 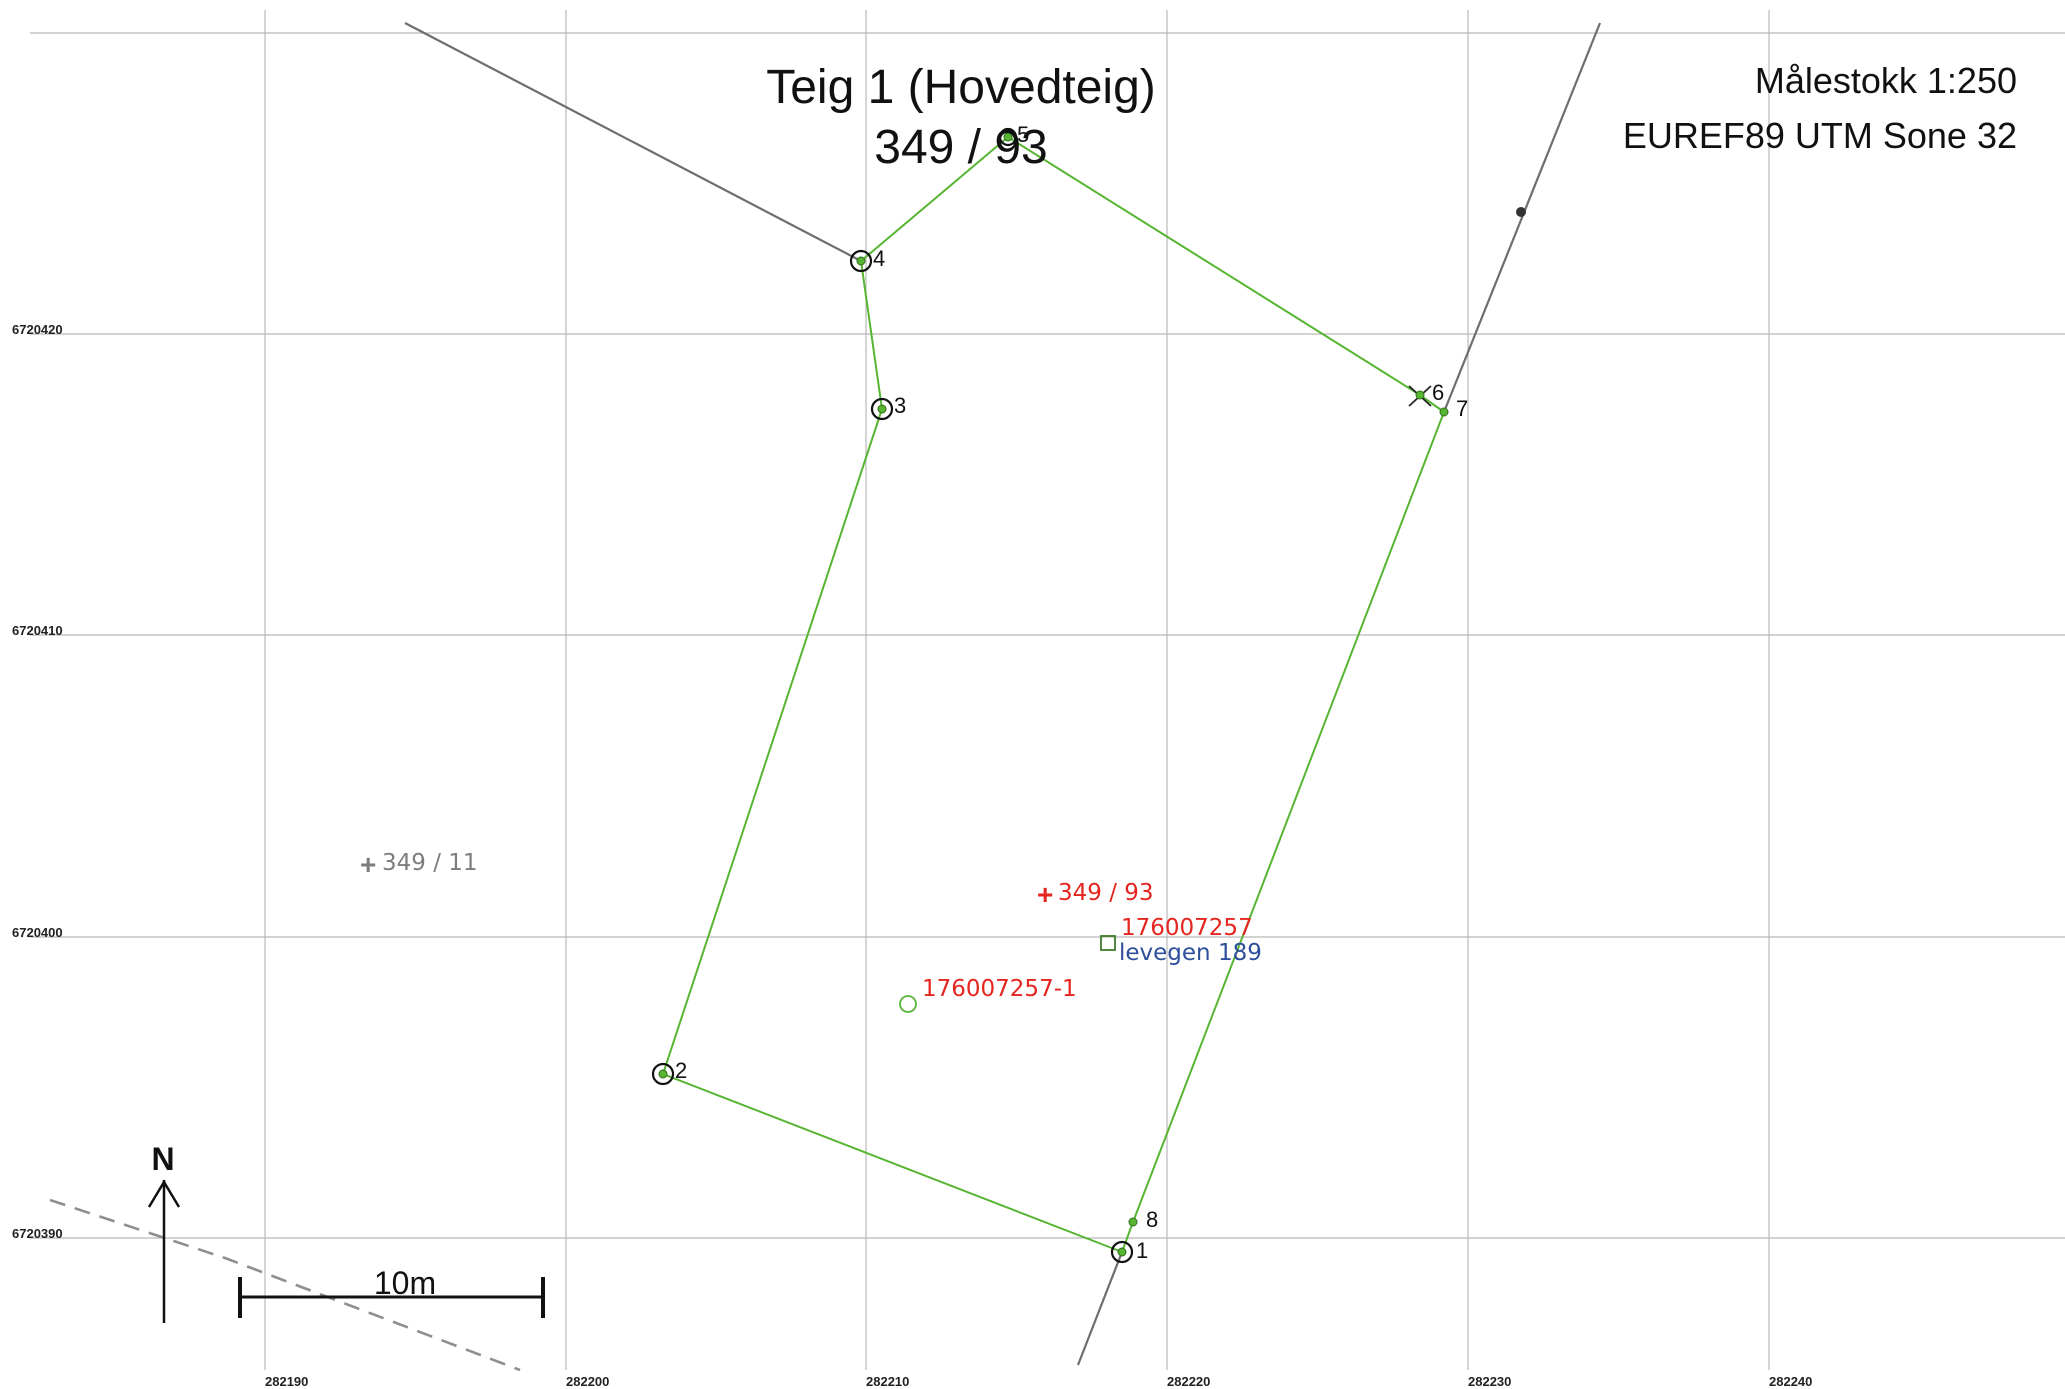 I want to click on grid-label-x: 282200, so click(x=587, y=1381).